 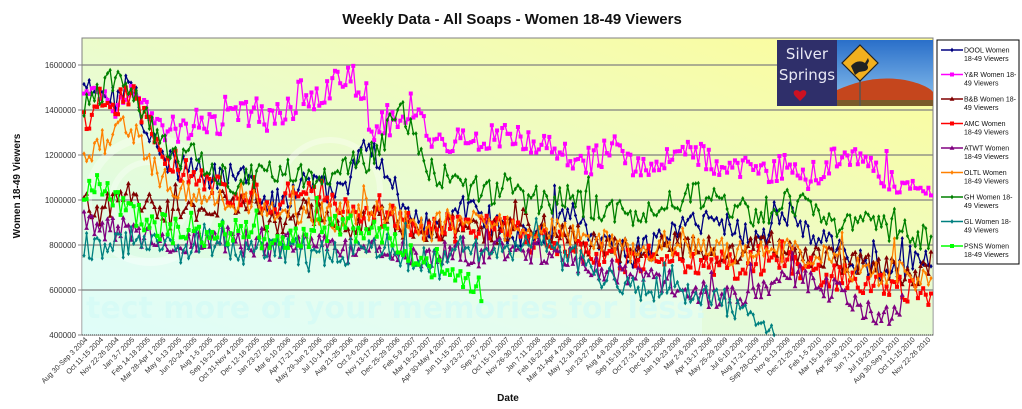 I want to click on legend-swatch-point, so click(x=952, y=123).